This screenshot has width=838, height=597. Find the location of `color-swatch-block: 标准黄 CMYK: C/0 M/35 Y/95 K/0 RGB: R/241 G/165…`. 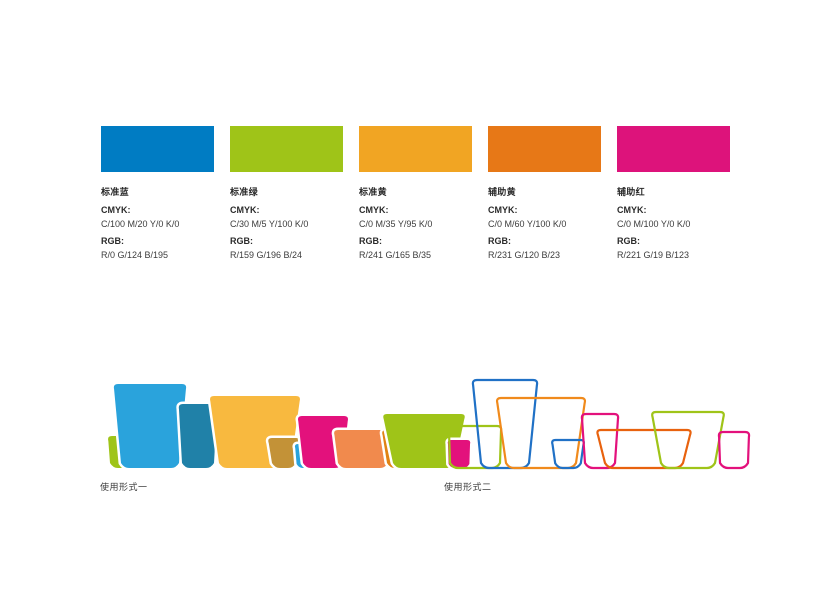

color-swatch-block: 标准黄 CMYK: C/0 M/35 Y/95 K/0 RGB: R/241 G/165… is located at coordinates (415, 193).